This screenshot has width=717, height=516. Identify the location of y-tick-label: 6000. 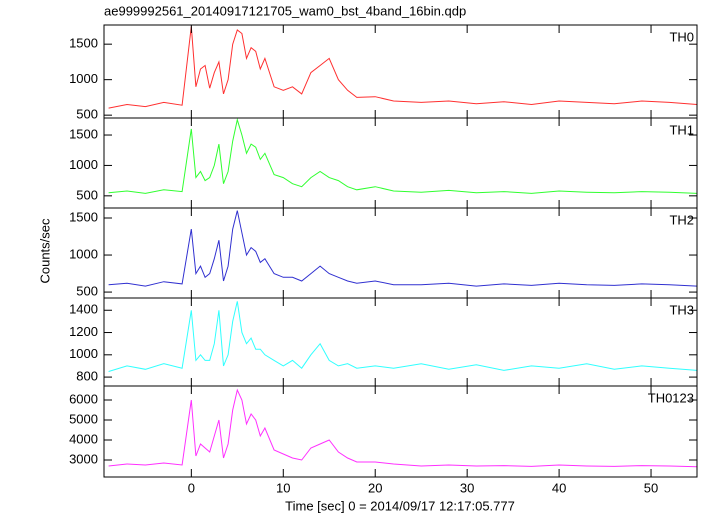
(83, 398).